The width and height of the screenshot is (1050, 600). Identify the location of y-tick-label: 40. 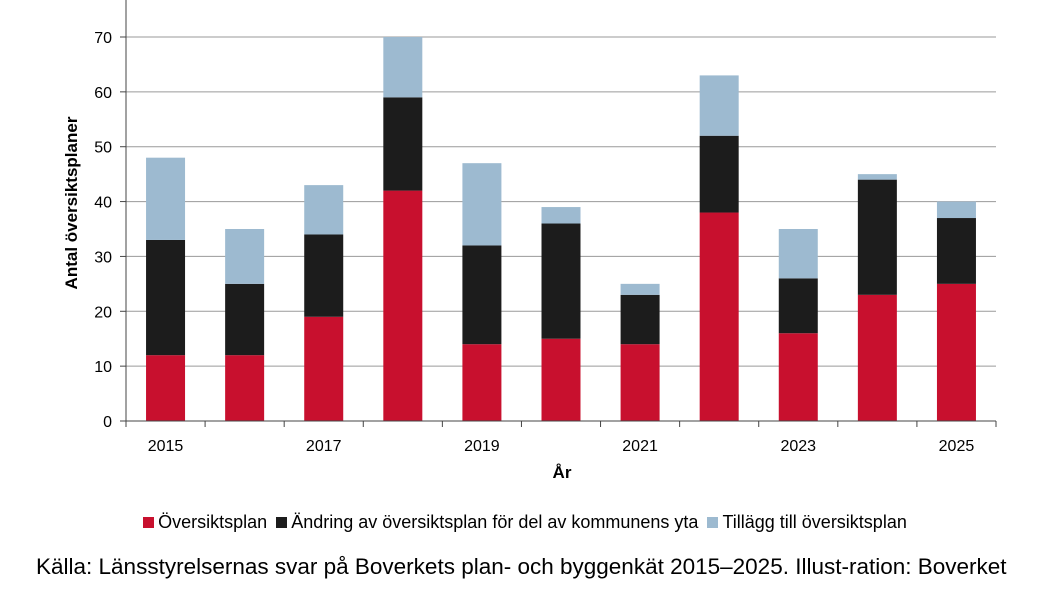
(103, 203).